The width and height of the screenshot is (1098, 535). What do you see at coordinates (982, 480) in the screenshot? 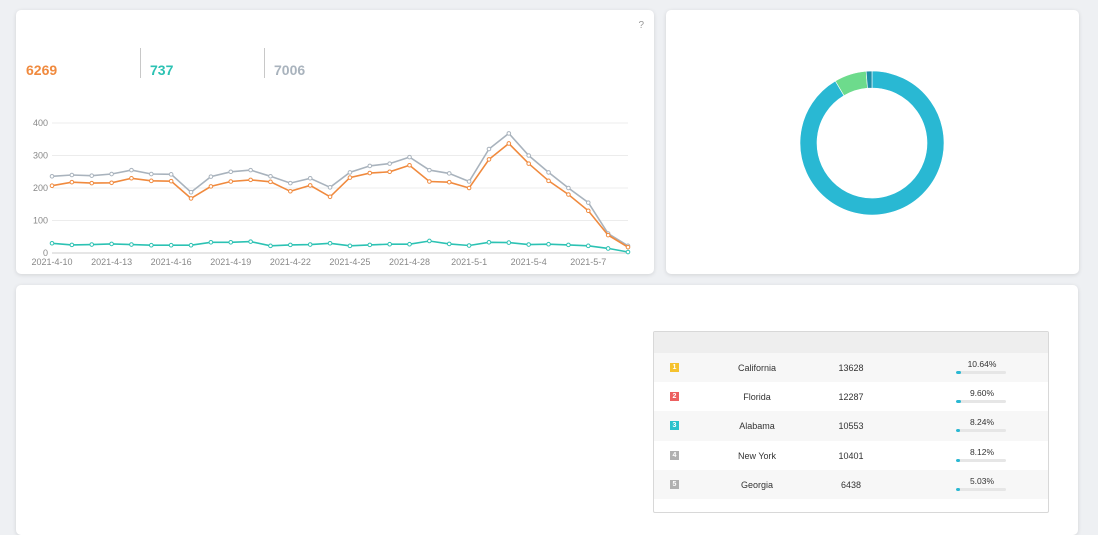
I see `state-percent: 5.03%` at bounding box center [982, 480].